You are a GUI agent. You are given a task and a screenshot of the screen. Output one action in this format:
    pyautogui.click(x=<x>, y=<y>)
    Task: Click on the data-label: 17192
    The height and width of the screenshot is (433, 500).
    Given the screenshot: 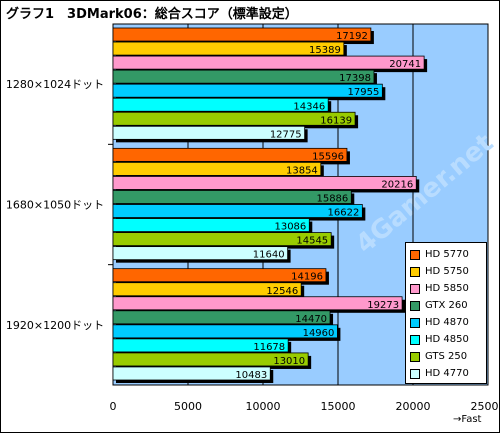 What is the action you would take?
    pyautogui.click(x=352, y=36)
    